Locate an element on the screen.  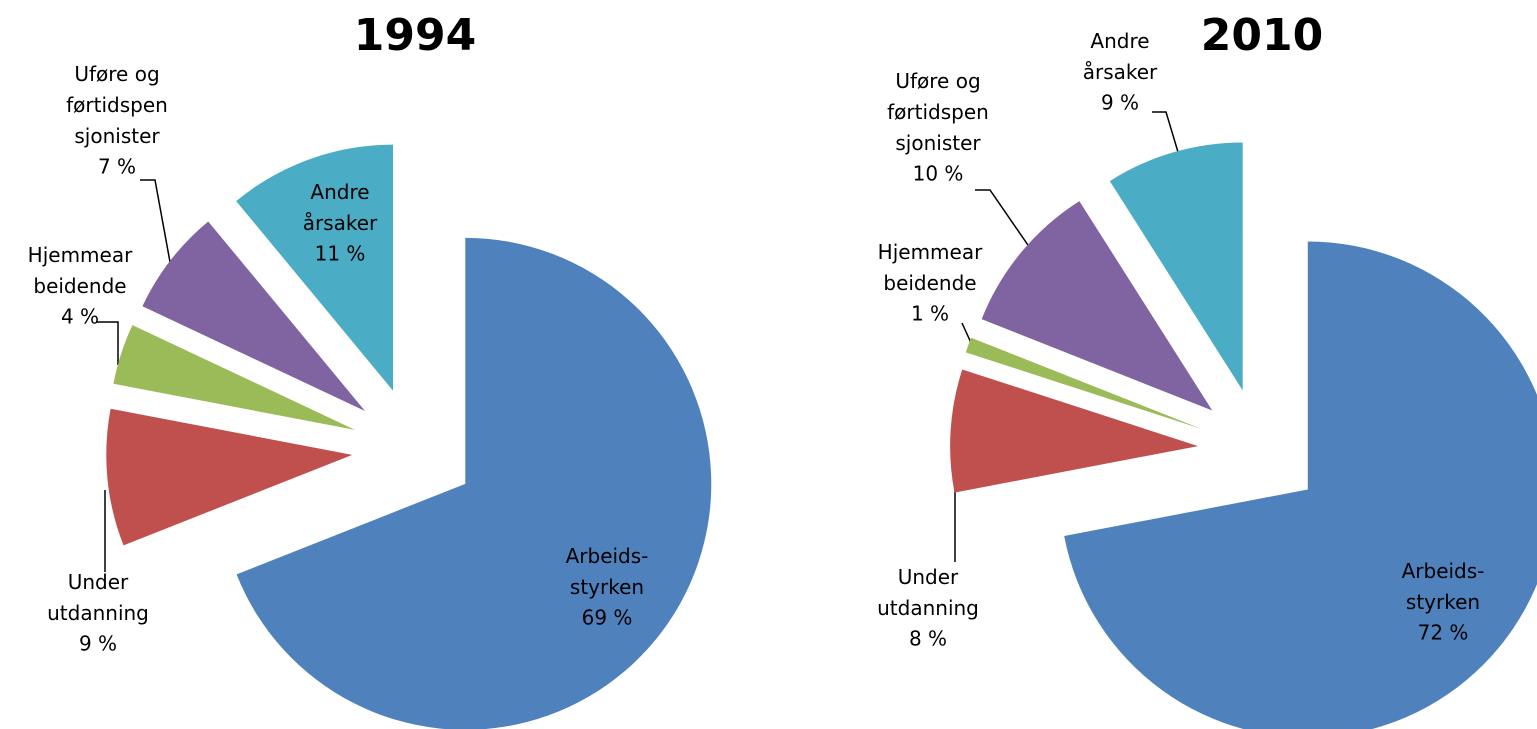
value-label: 8 % is located at coordinates (928, 639).